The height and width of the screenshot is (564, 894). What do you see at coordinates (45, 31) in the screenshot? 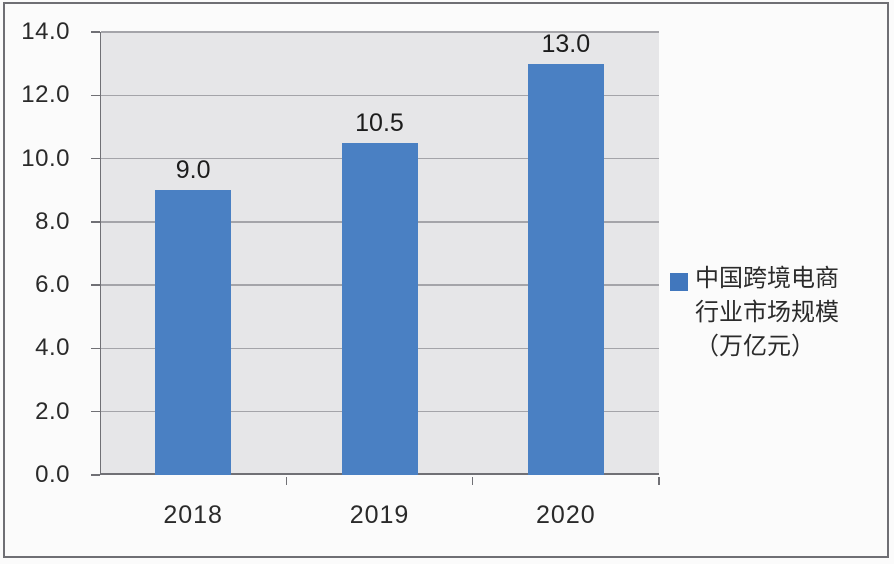
I see `y-axis-tick-label: 14.0` at bounding box center [45, 31].